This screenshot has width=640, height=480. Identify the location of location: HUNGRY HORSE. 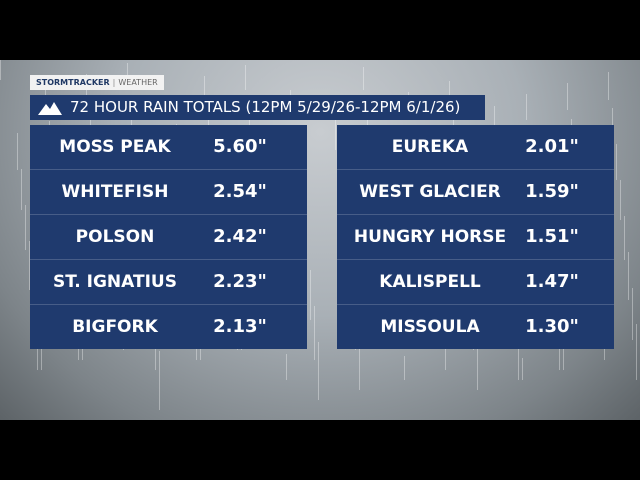
(430, 237).